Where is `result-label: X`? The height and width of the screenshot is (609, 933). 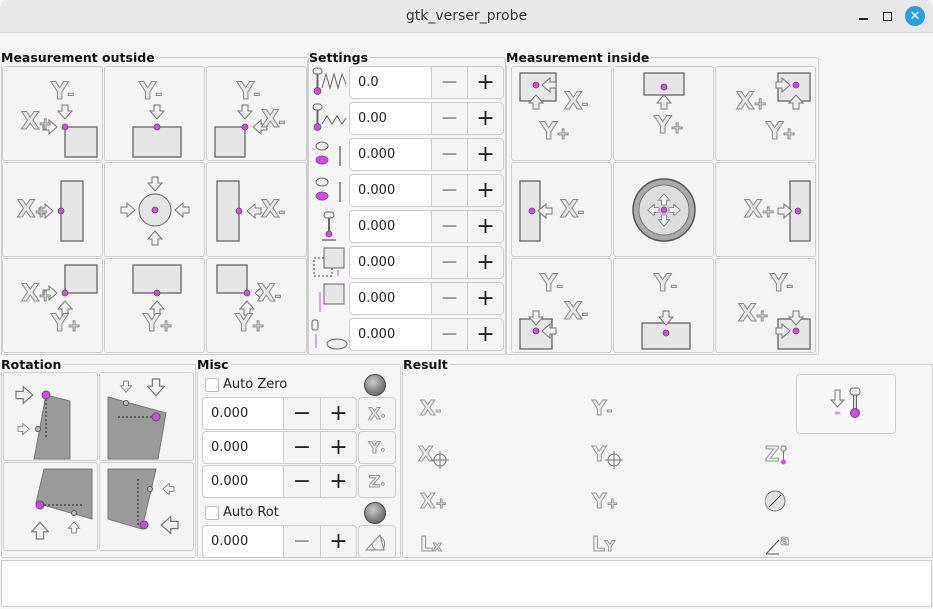
result-label: X is located at coordinates (425, 454).